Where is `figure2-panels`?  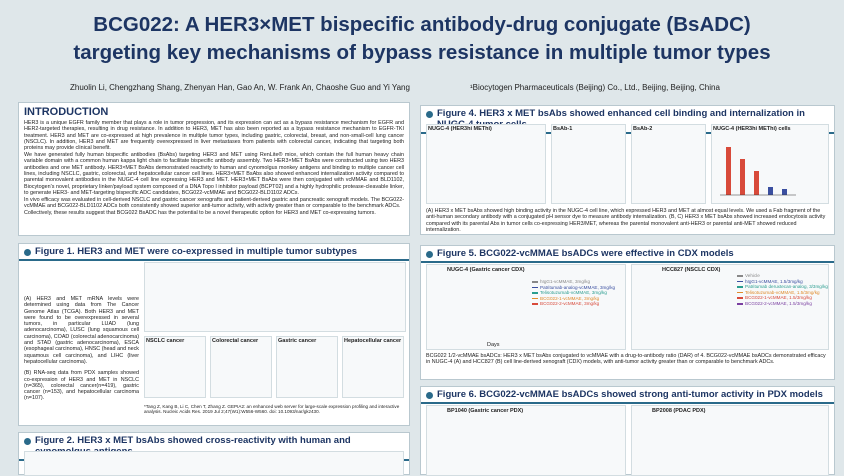 figure2-panels is located at coordinates (214, 463).